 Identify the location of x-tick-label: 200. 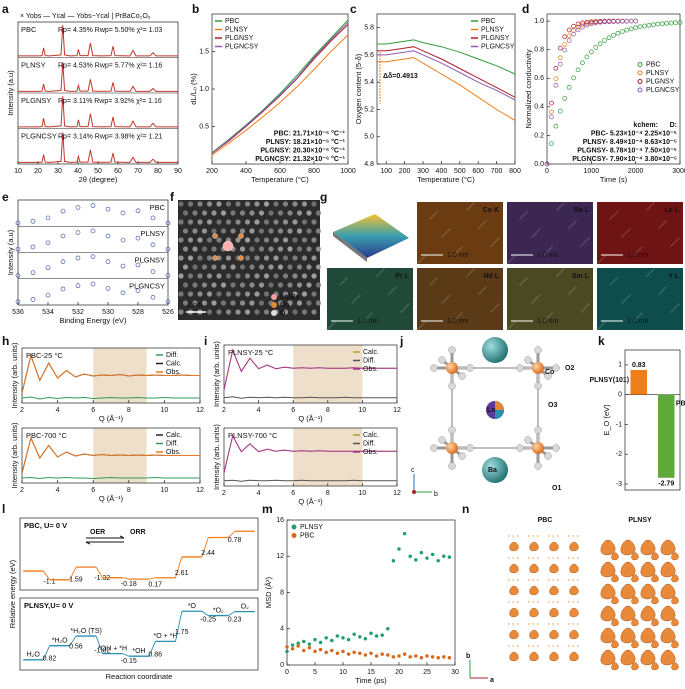
(212, 171).